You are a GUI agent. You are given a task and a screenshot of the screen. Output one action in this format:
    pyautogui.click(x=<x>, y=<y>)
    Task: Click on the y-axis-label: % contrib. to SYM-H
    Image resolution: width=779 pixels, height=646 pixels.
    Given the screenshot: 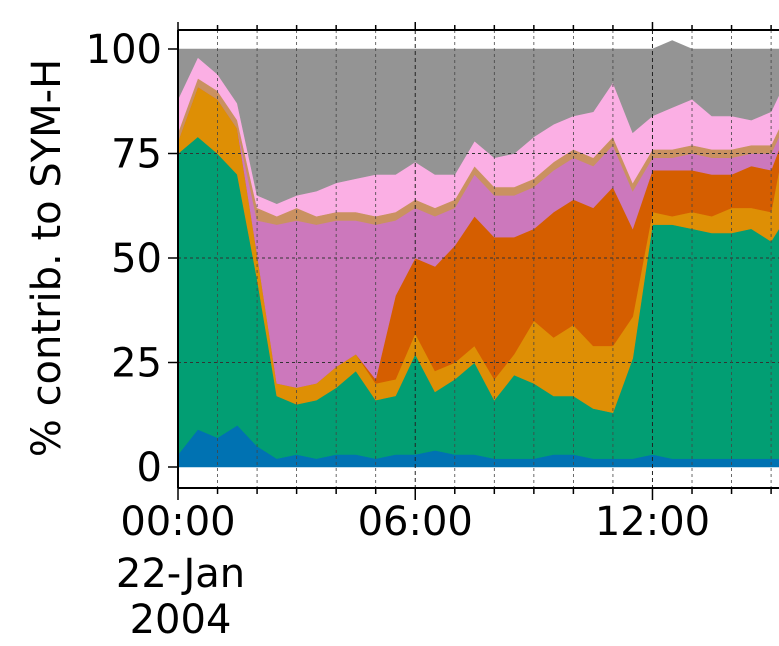 What is the action you would take?
    pyautogui.click(x=47, y=258)
    